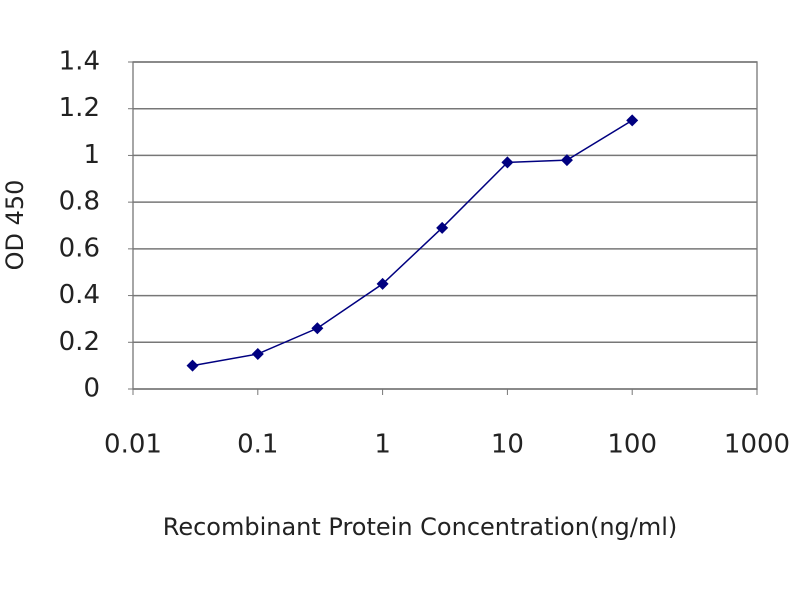 The width and height of the screenshot is (800, 604). I want to click on x-tick-label: 10, so click(507, 445).